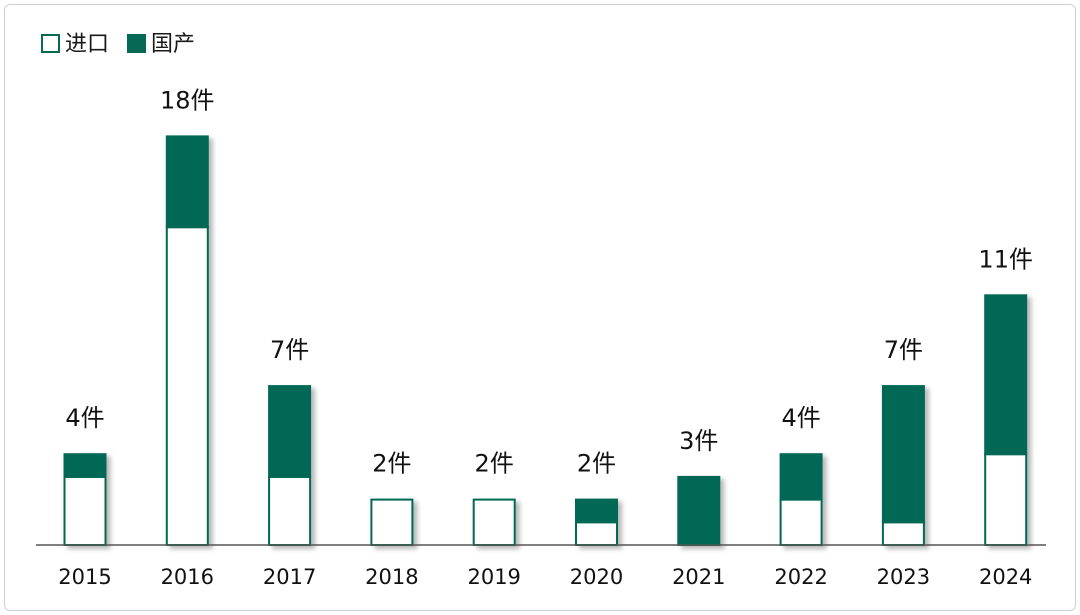 Image resolution: width=1080 pixels, height=615 pixels. I want to click on data-label-2024: 11件, so click(1005, 259).